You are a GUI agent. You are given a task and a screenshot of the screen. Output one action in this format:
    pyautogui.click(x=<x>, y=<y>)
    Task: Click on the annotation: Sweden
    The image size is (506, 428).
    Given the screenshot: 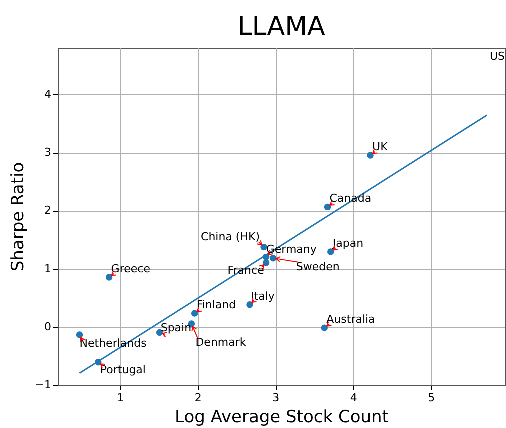 What is the action you would take?
    pyautogui.click(x=318, y=267)
    